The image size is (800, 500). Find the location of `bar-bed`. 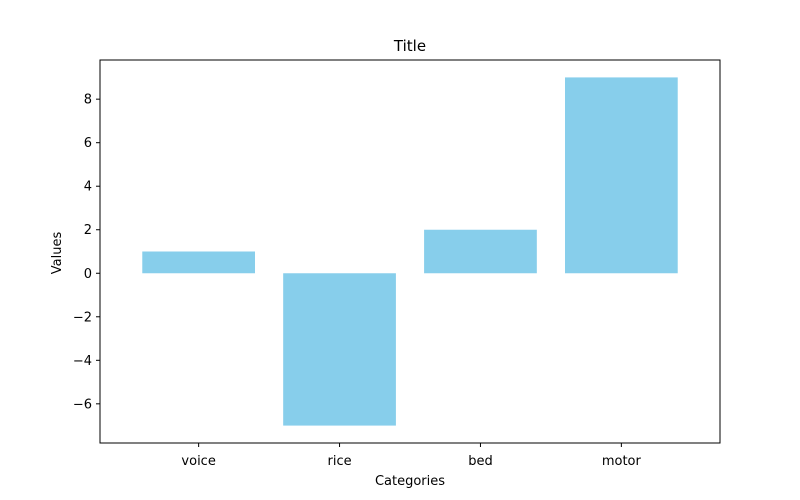

bar-bed is located at coordinates (480, 251).